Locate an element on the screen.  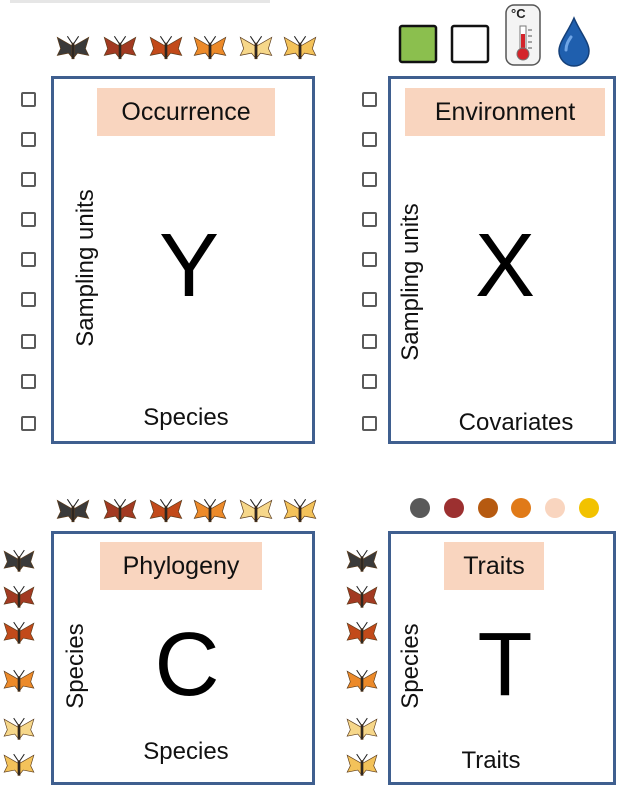
environment-title: Environment is located at coordinates (505, 112).